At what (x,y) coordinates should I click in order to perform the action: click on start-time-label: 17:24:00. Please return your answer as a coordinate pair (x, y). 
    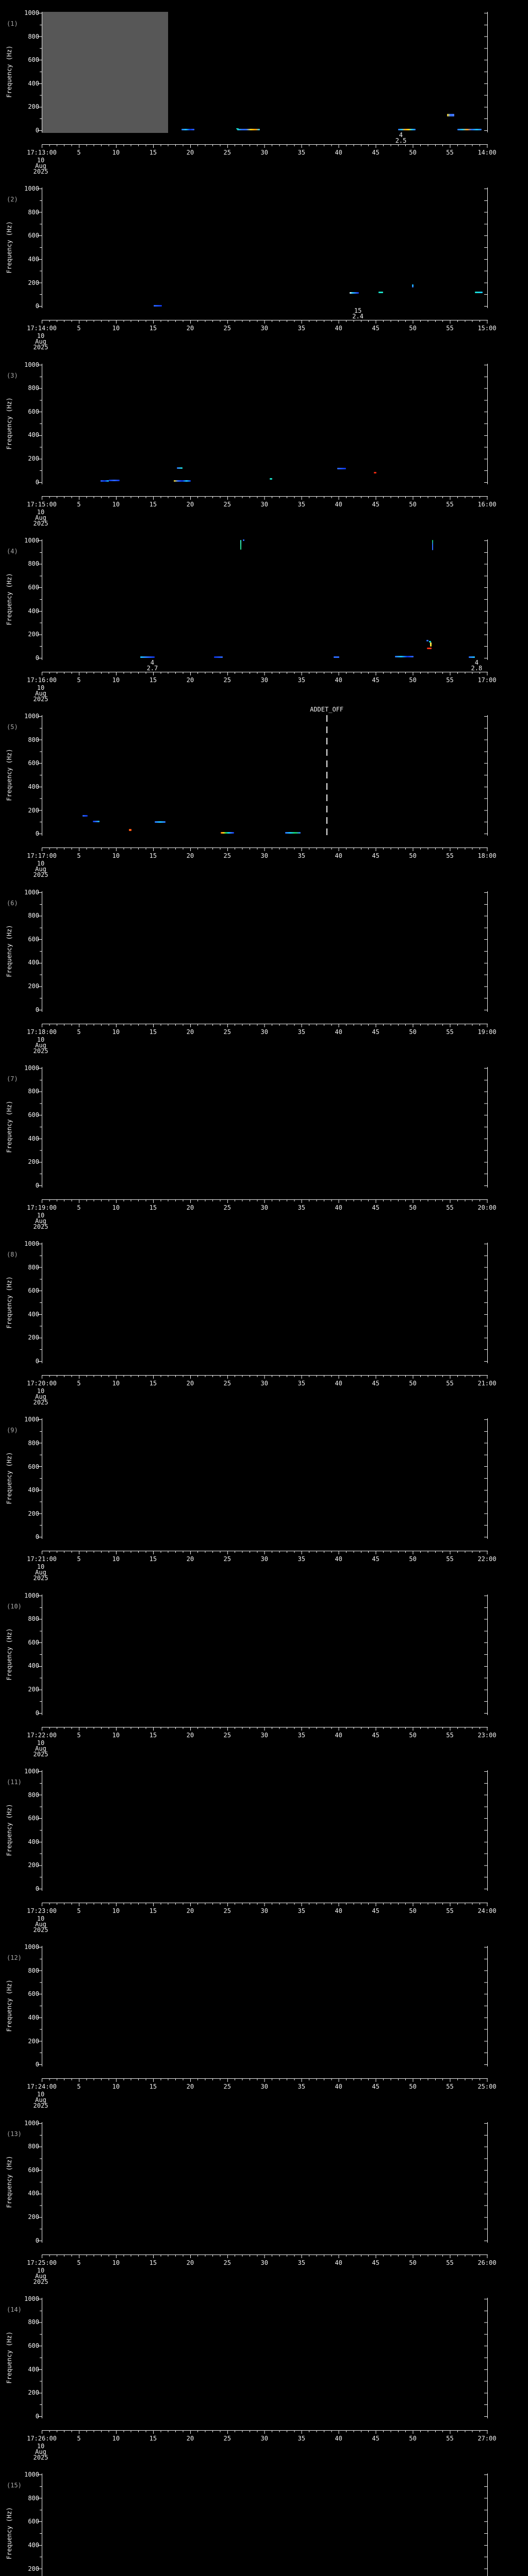
    Looking at the image, I should click on (42, 2087).